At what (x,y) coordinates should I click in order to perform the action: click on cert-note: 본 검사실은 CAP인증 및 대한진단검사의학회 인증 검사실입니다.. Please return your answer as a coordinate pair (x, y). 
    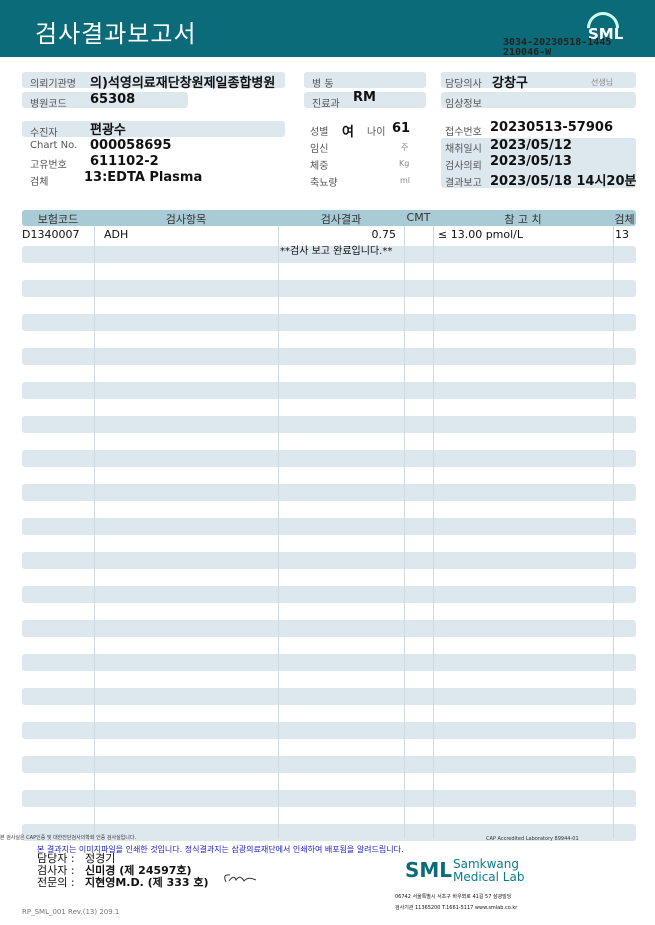
    Looking at the image, I should click on (68, 838).